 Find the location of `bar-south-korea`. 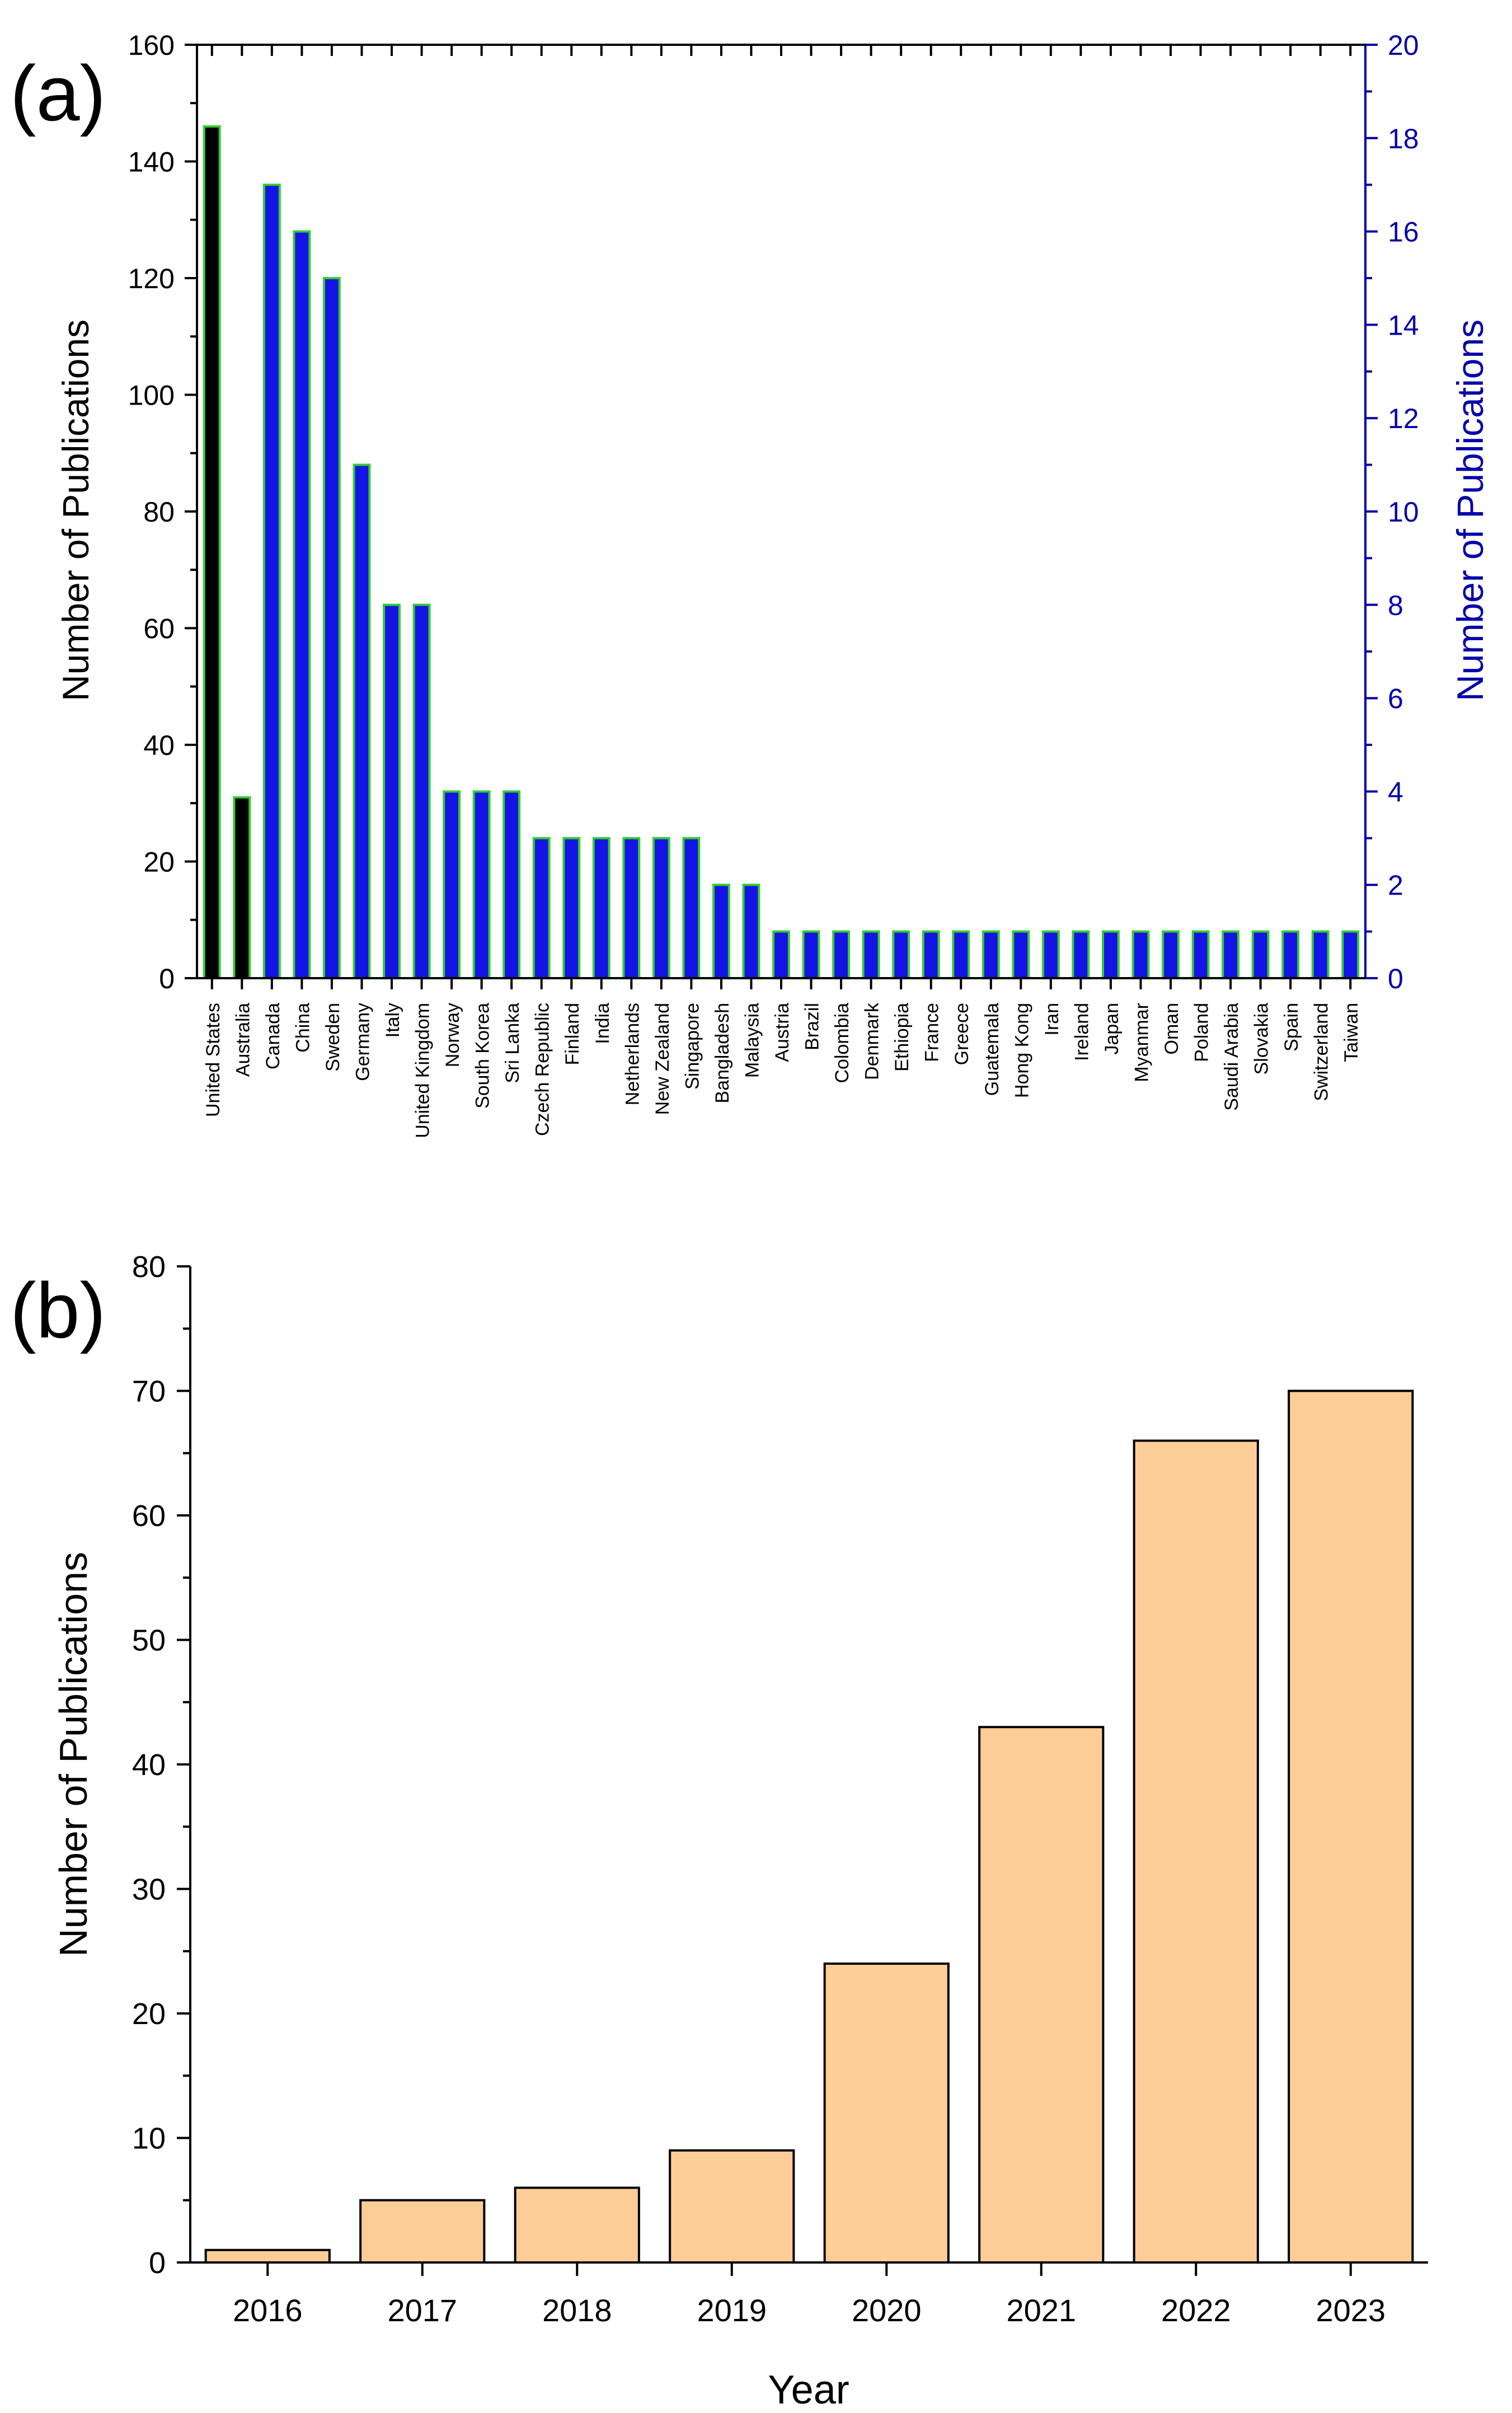

bar-south-korea is located at coordinates (481, 885).